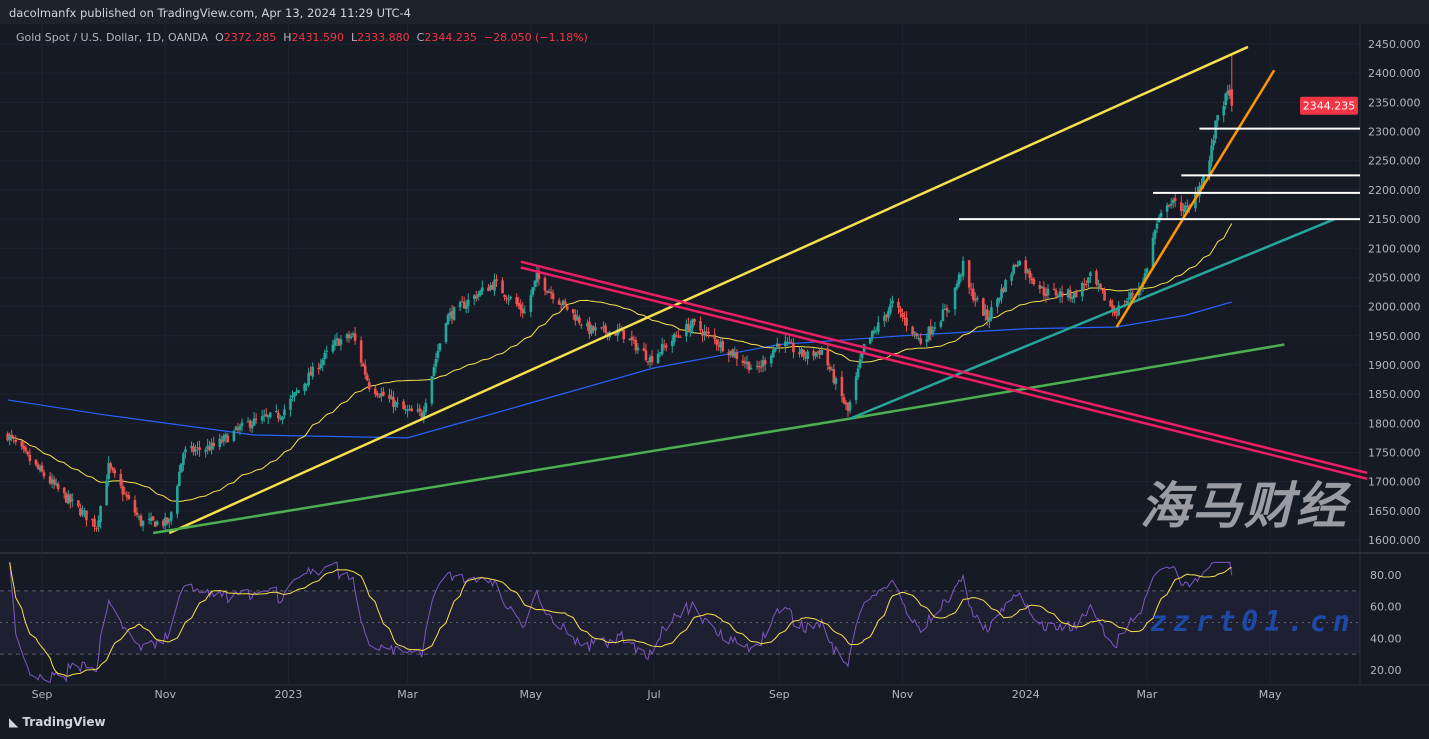 The image size is (1429, 739). Describe the element at coordinates (1394, 511) in the screenshot. I see `y-tick-label: 1650.000` at that location.